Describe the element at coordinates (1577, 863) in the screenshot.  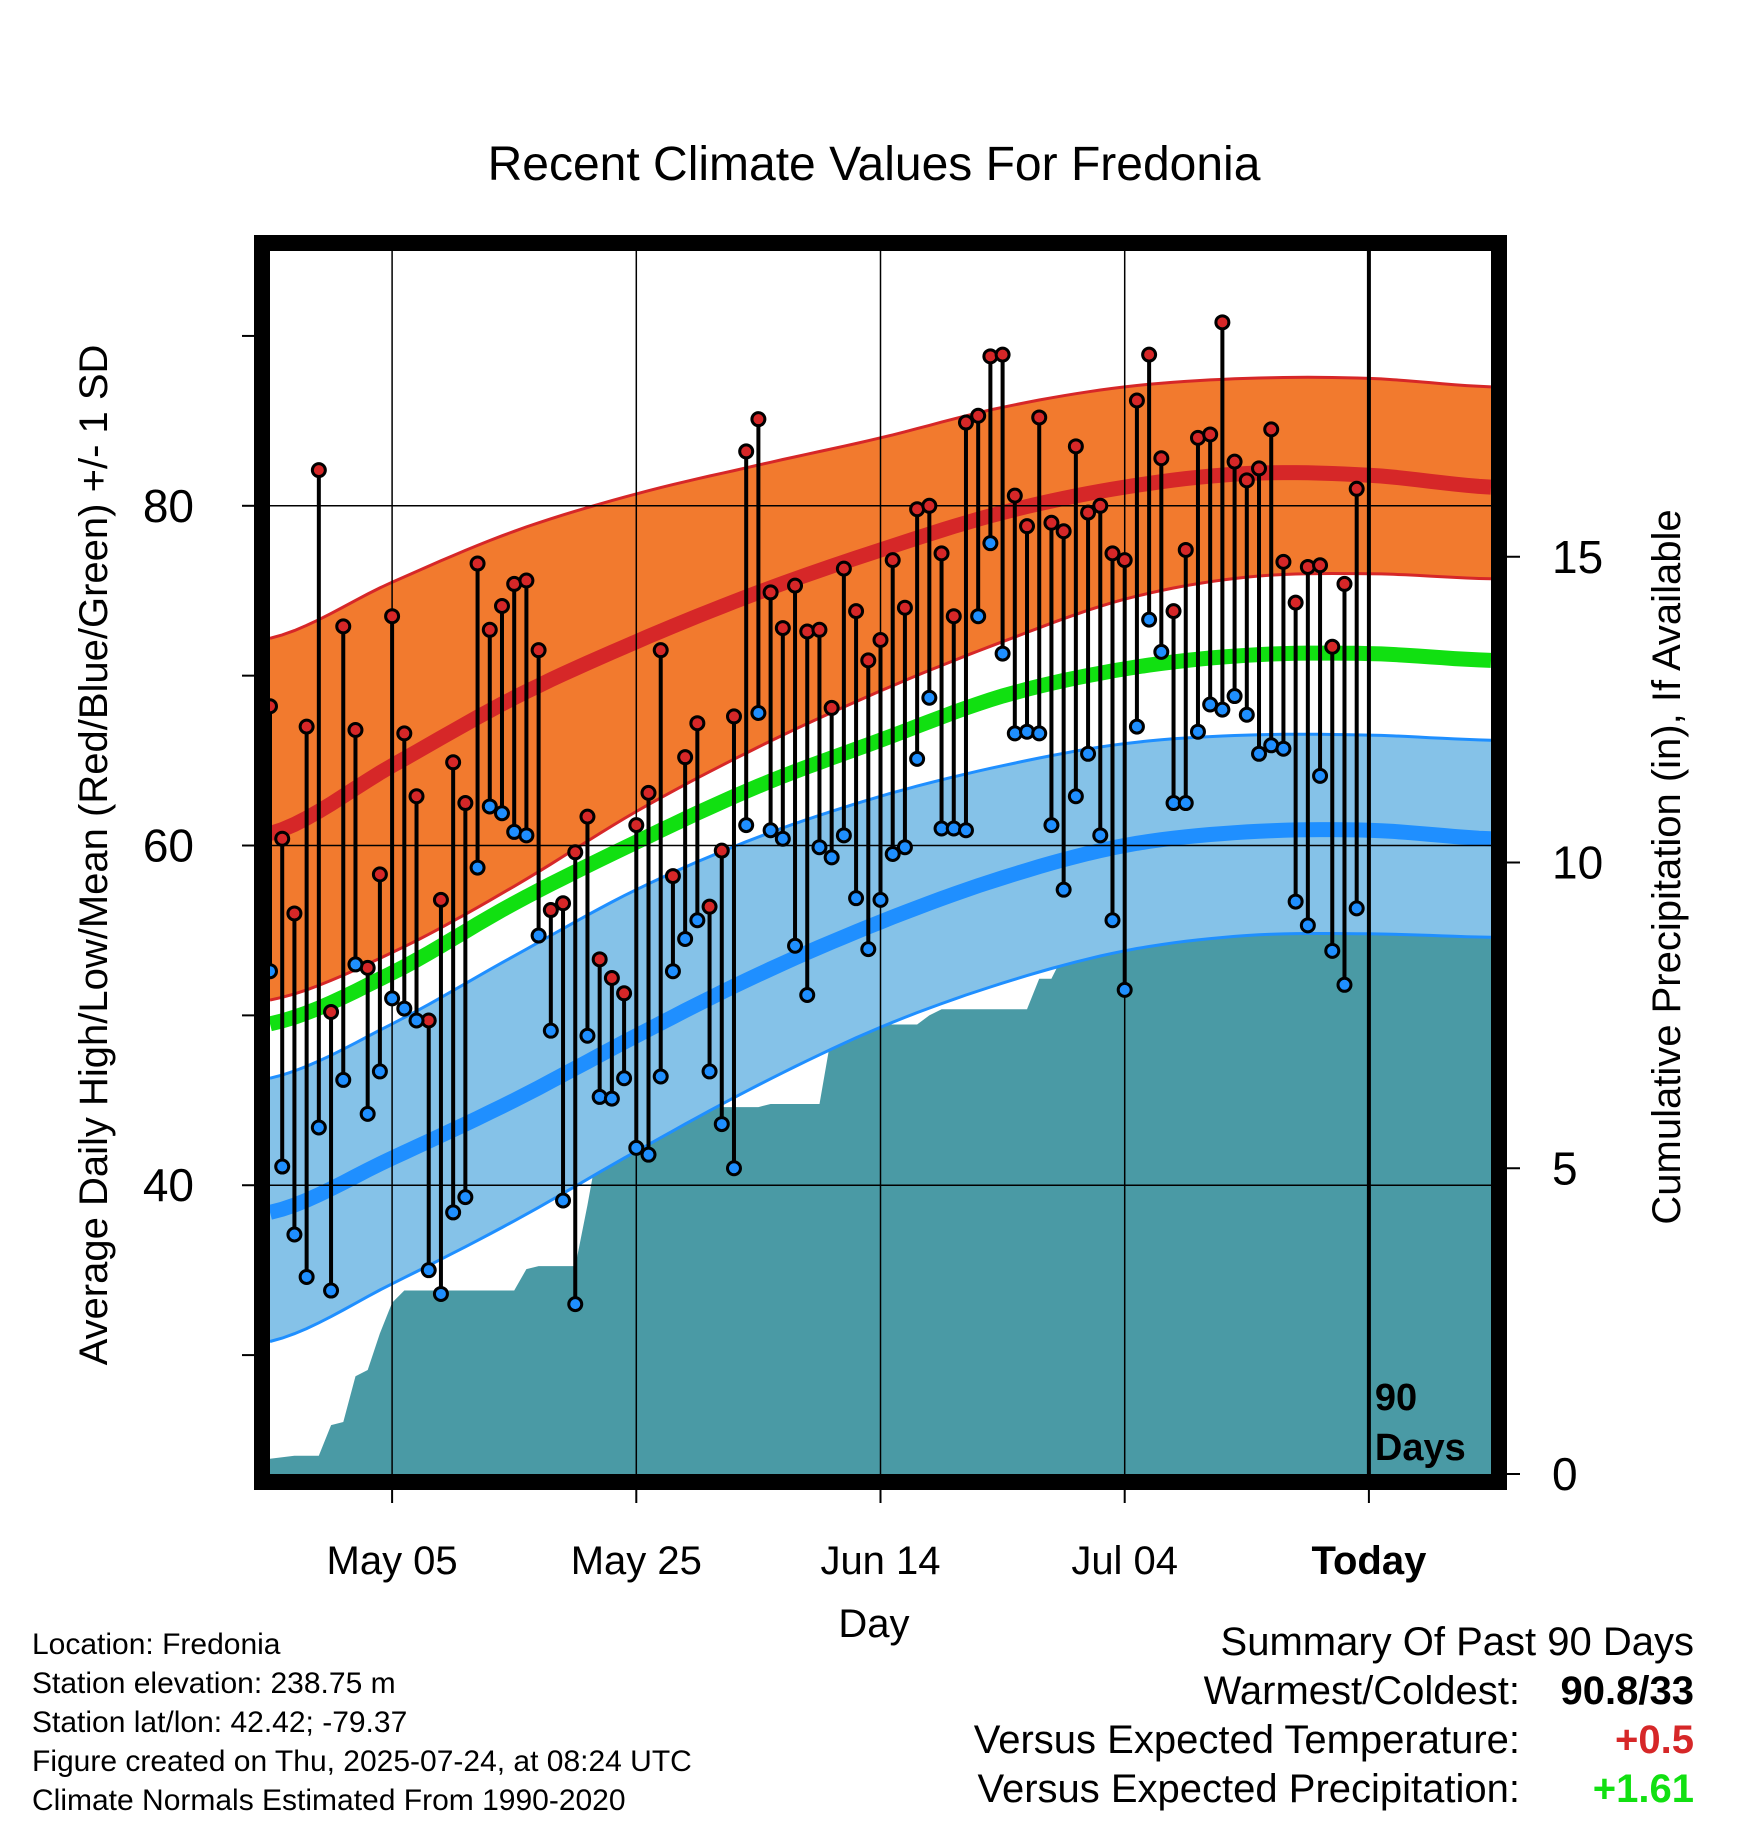
I see `y2-tick-label: 10` at that location.